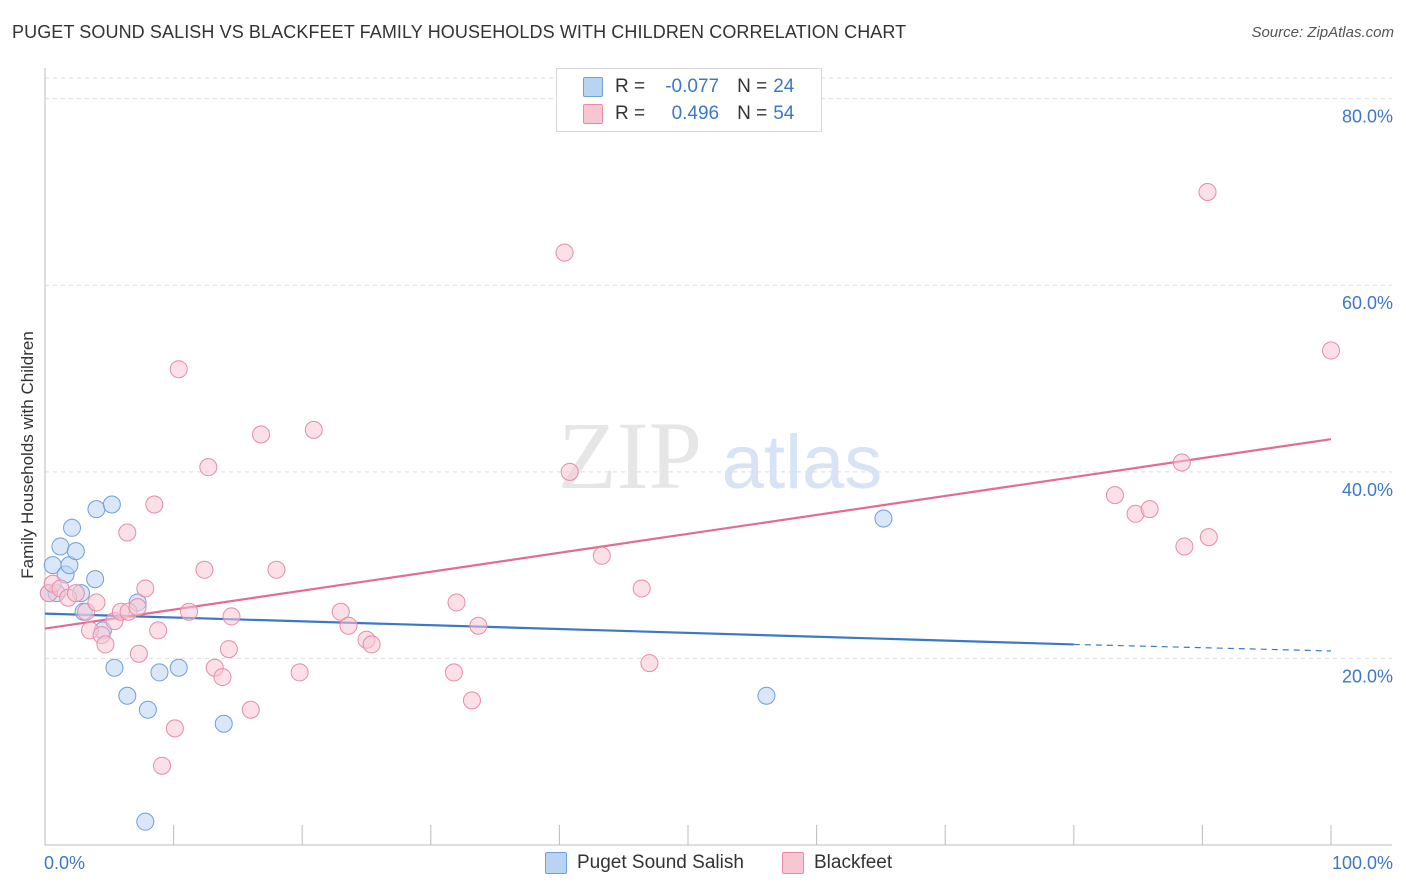 The image size is (1406, 892). I want to click on correlation-legend: R = -0.077 N = 24 R = 0.496 N = 54, so click(689, 100).